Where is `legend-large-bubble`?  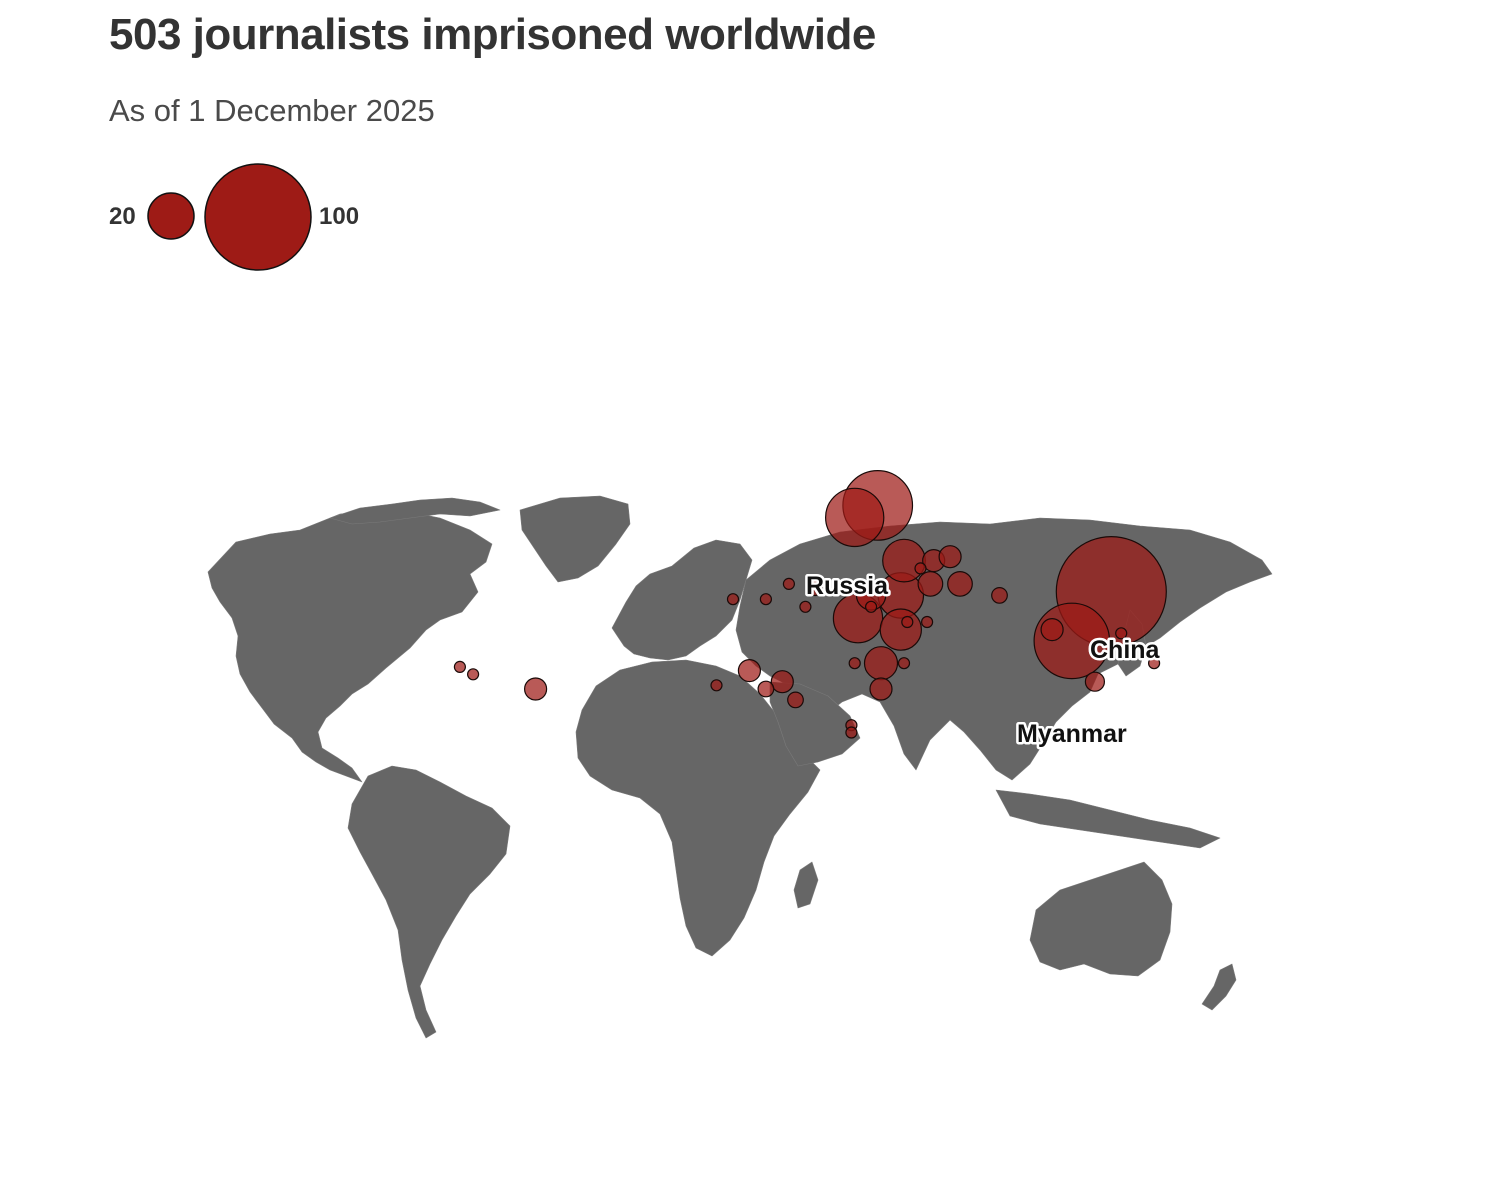 legend-large-bubble is located at coordinates (258, 217).